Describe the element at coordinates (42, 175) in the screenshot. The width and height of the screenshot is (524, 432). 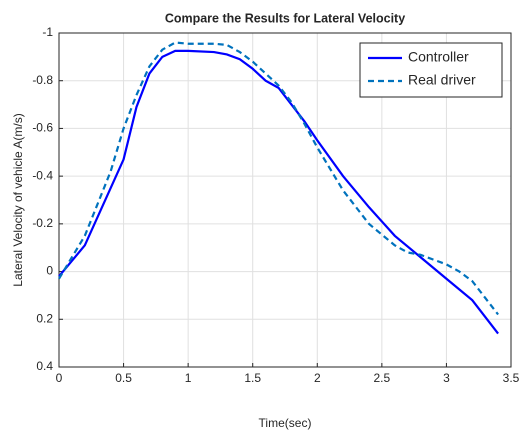
I see `y-tick-label: -0.4` at that location.